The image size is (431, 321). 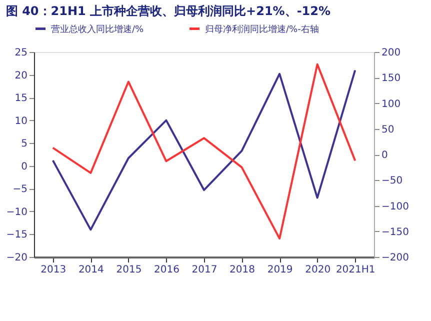 What do you see at coordinates (391, 53) in the screenshot?
I see `y2-tick-label: 200` at bounding box center [391, 53].